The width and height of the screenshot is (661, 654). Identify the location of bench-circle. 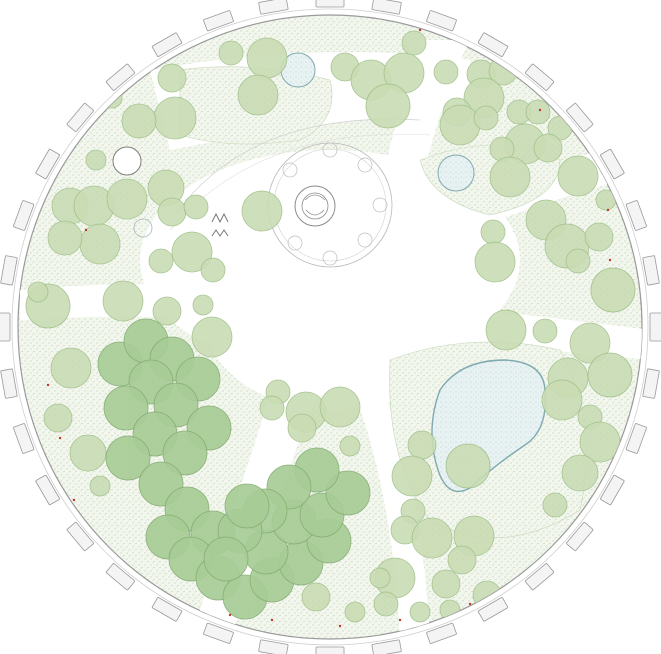
(143, 228).